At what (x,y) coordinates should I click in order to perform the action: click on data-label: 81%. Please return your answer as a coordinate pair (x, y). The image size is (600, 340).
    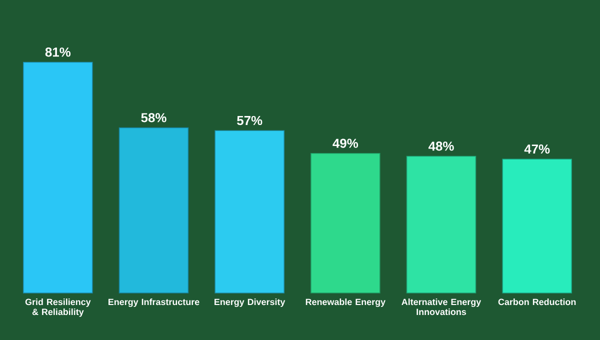
    Looking at the image, I should click on (58, 52).